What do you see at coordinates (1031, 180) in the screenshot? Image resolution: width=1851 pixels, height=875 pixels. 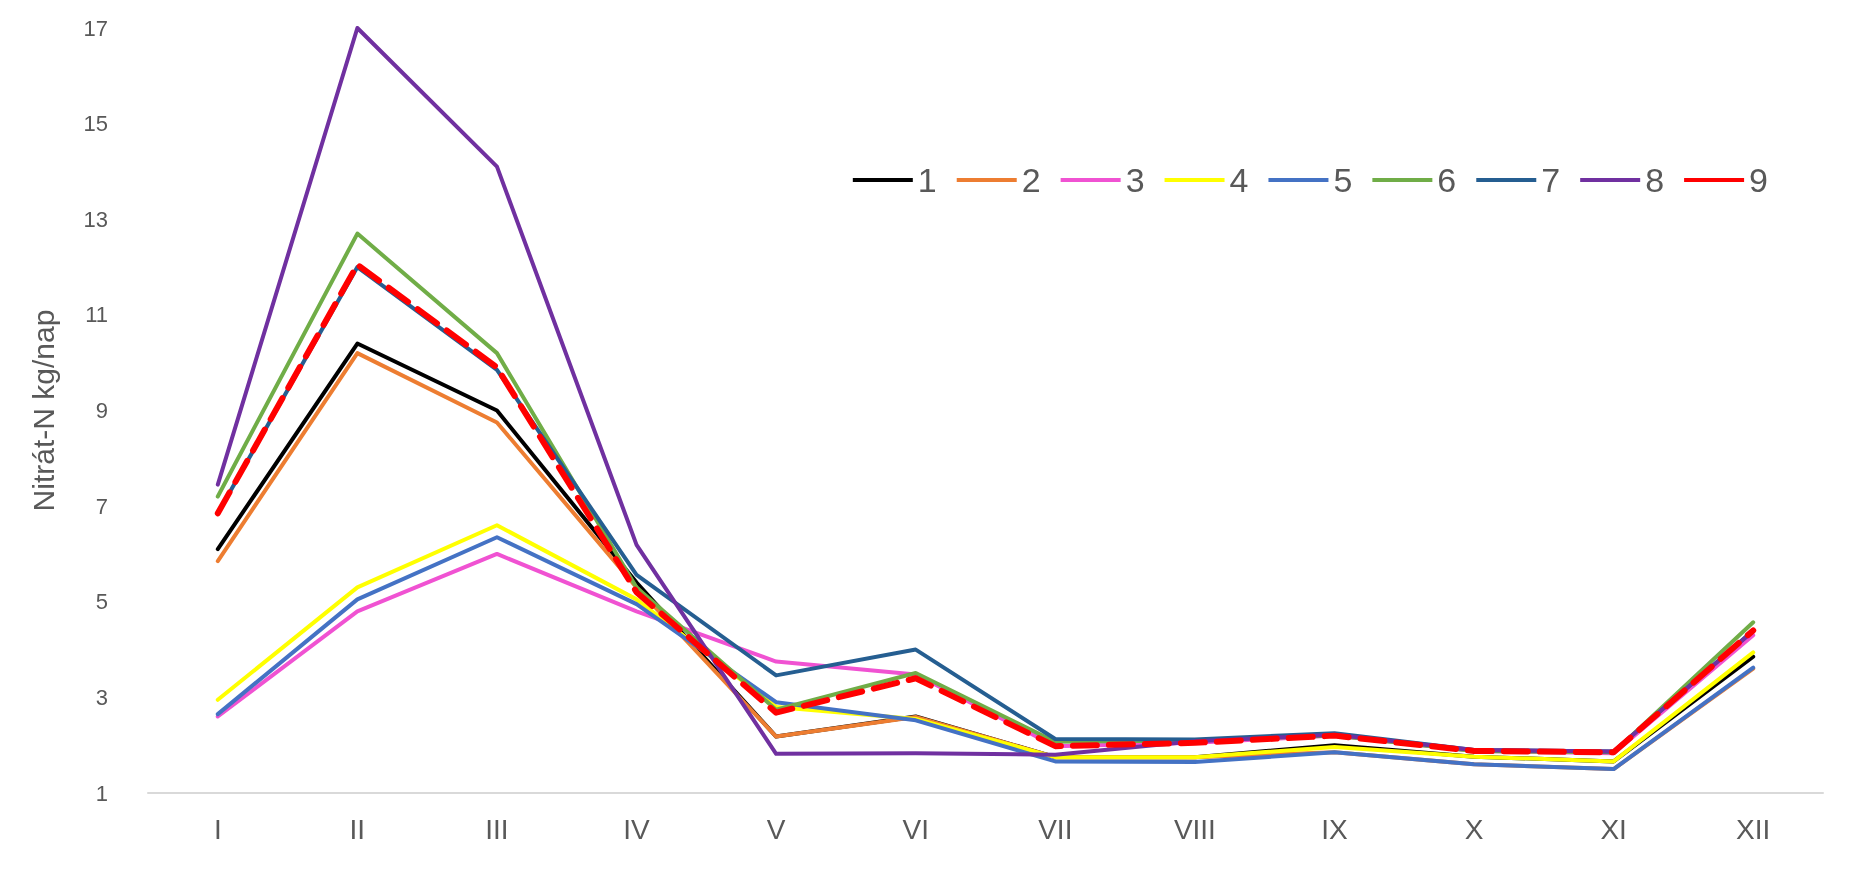 I see `legend-label: 2` at bounding box center [1031, 180].